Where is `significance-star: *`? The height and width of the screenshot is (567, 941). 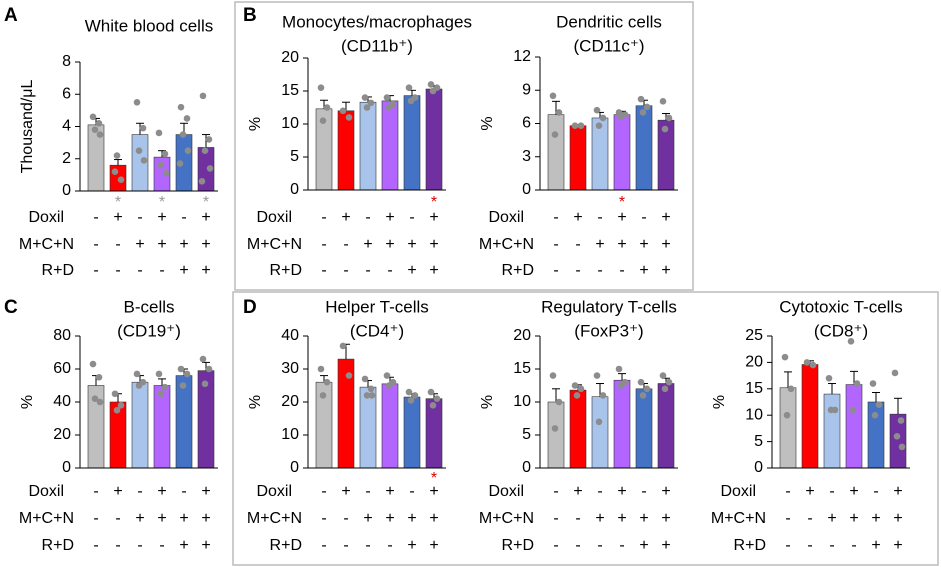
significance-star: * is located at coordinates (206, 202).